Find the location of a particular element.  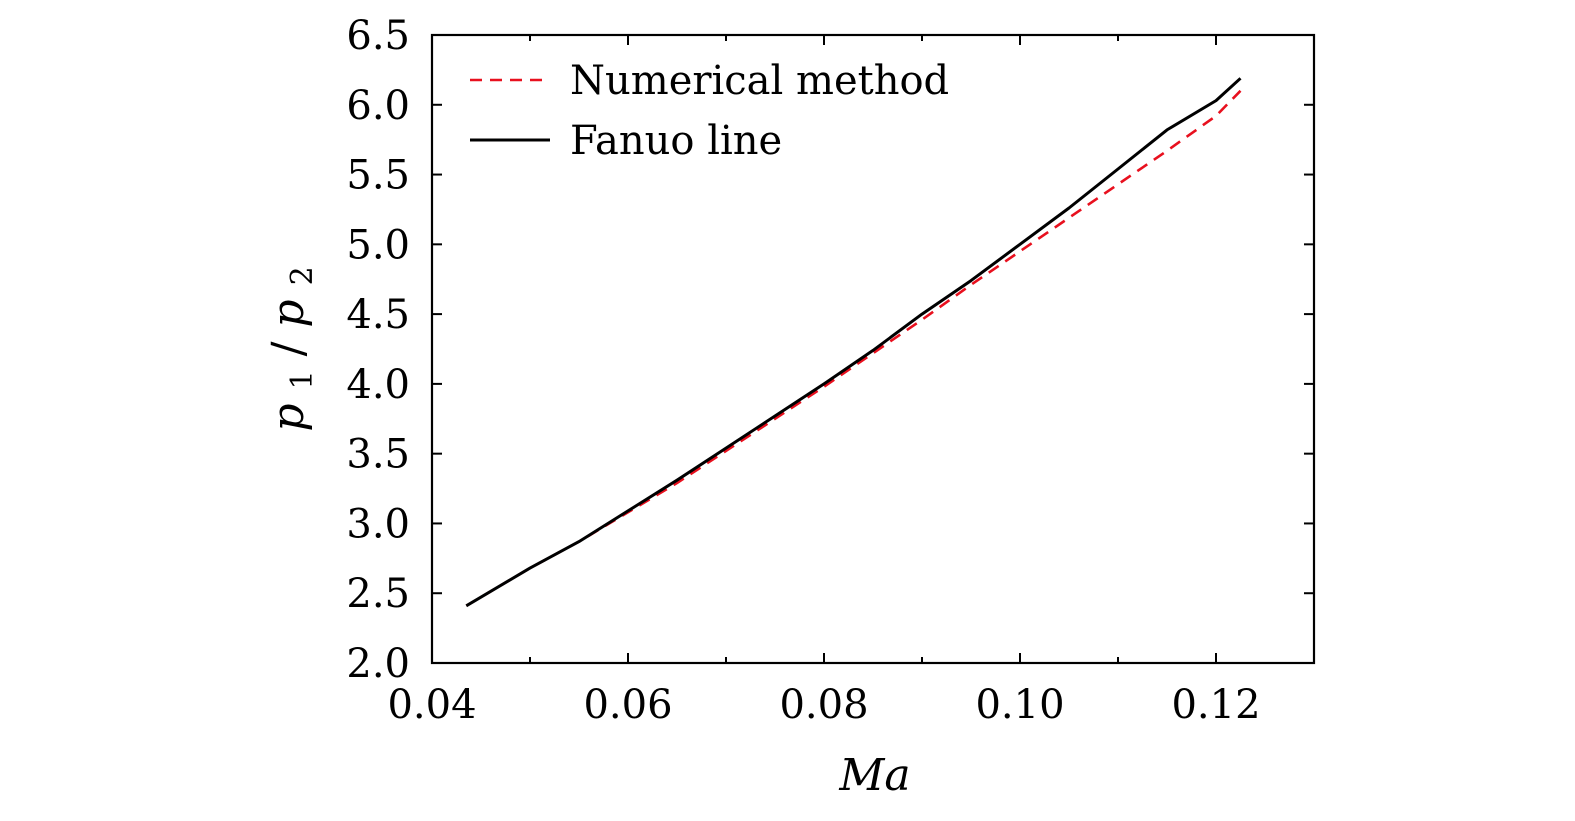

y-tick-label: 2.0 is located at coordinates (378, 664).